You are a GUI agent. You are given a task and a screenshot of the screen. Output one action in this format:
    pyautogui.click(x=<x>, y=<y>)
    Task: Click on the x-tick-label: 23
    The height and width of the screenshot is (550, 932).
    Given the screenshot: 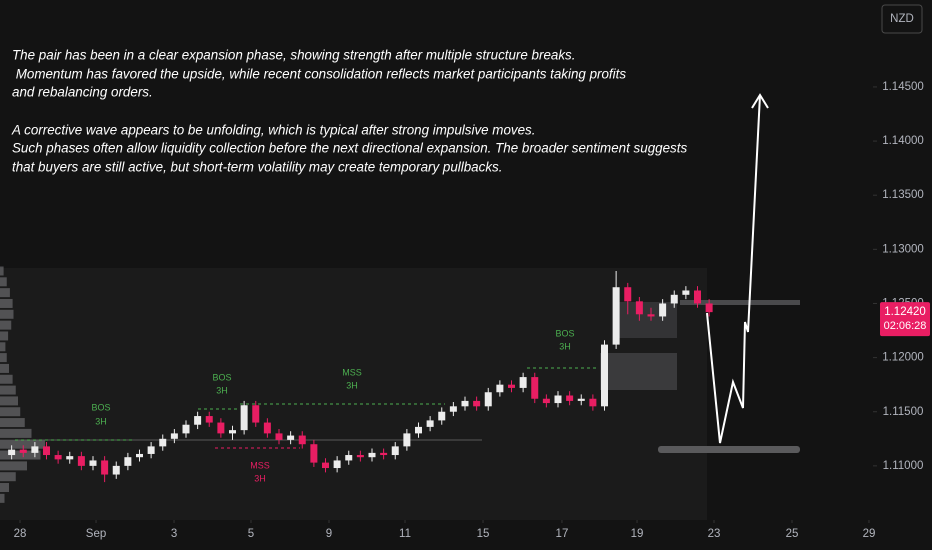 What is the action you would take?
    pyautogui.click(x=714, y=534)
    